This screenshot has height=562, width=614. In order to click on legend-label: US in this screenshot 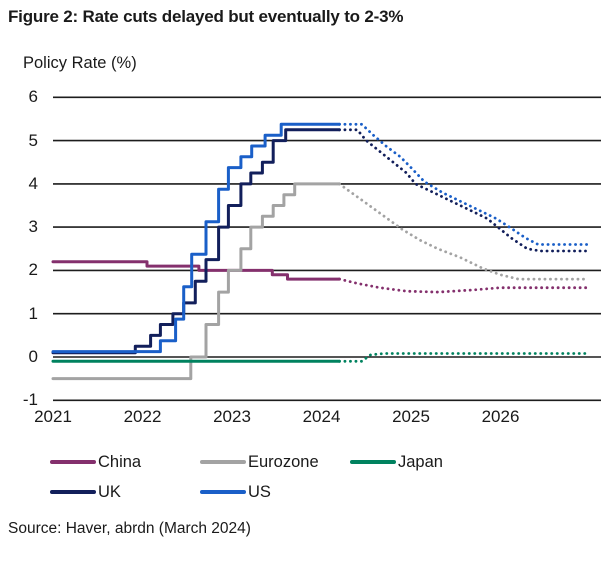, I will do `click(259, 492)`.